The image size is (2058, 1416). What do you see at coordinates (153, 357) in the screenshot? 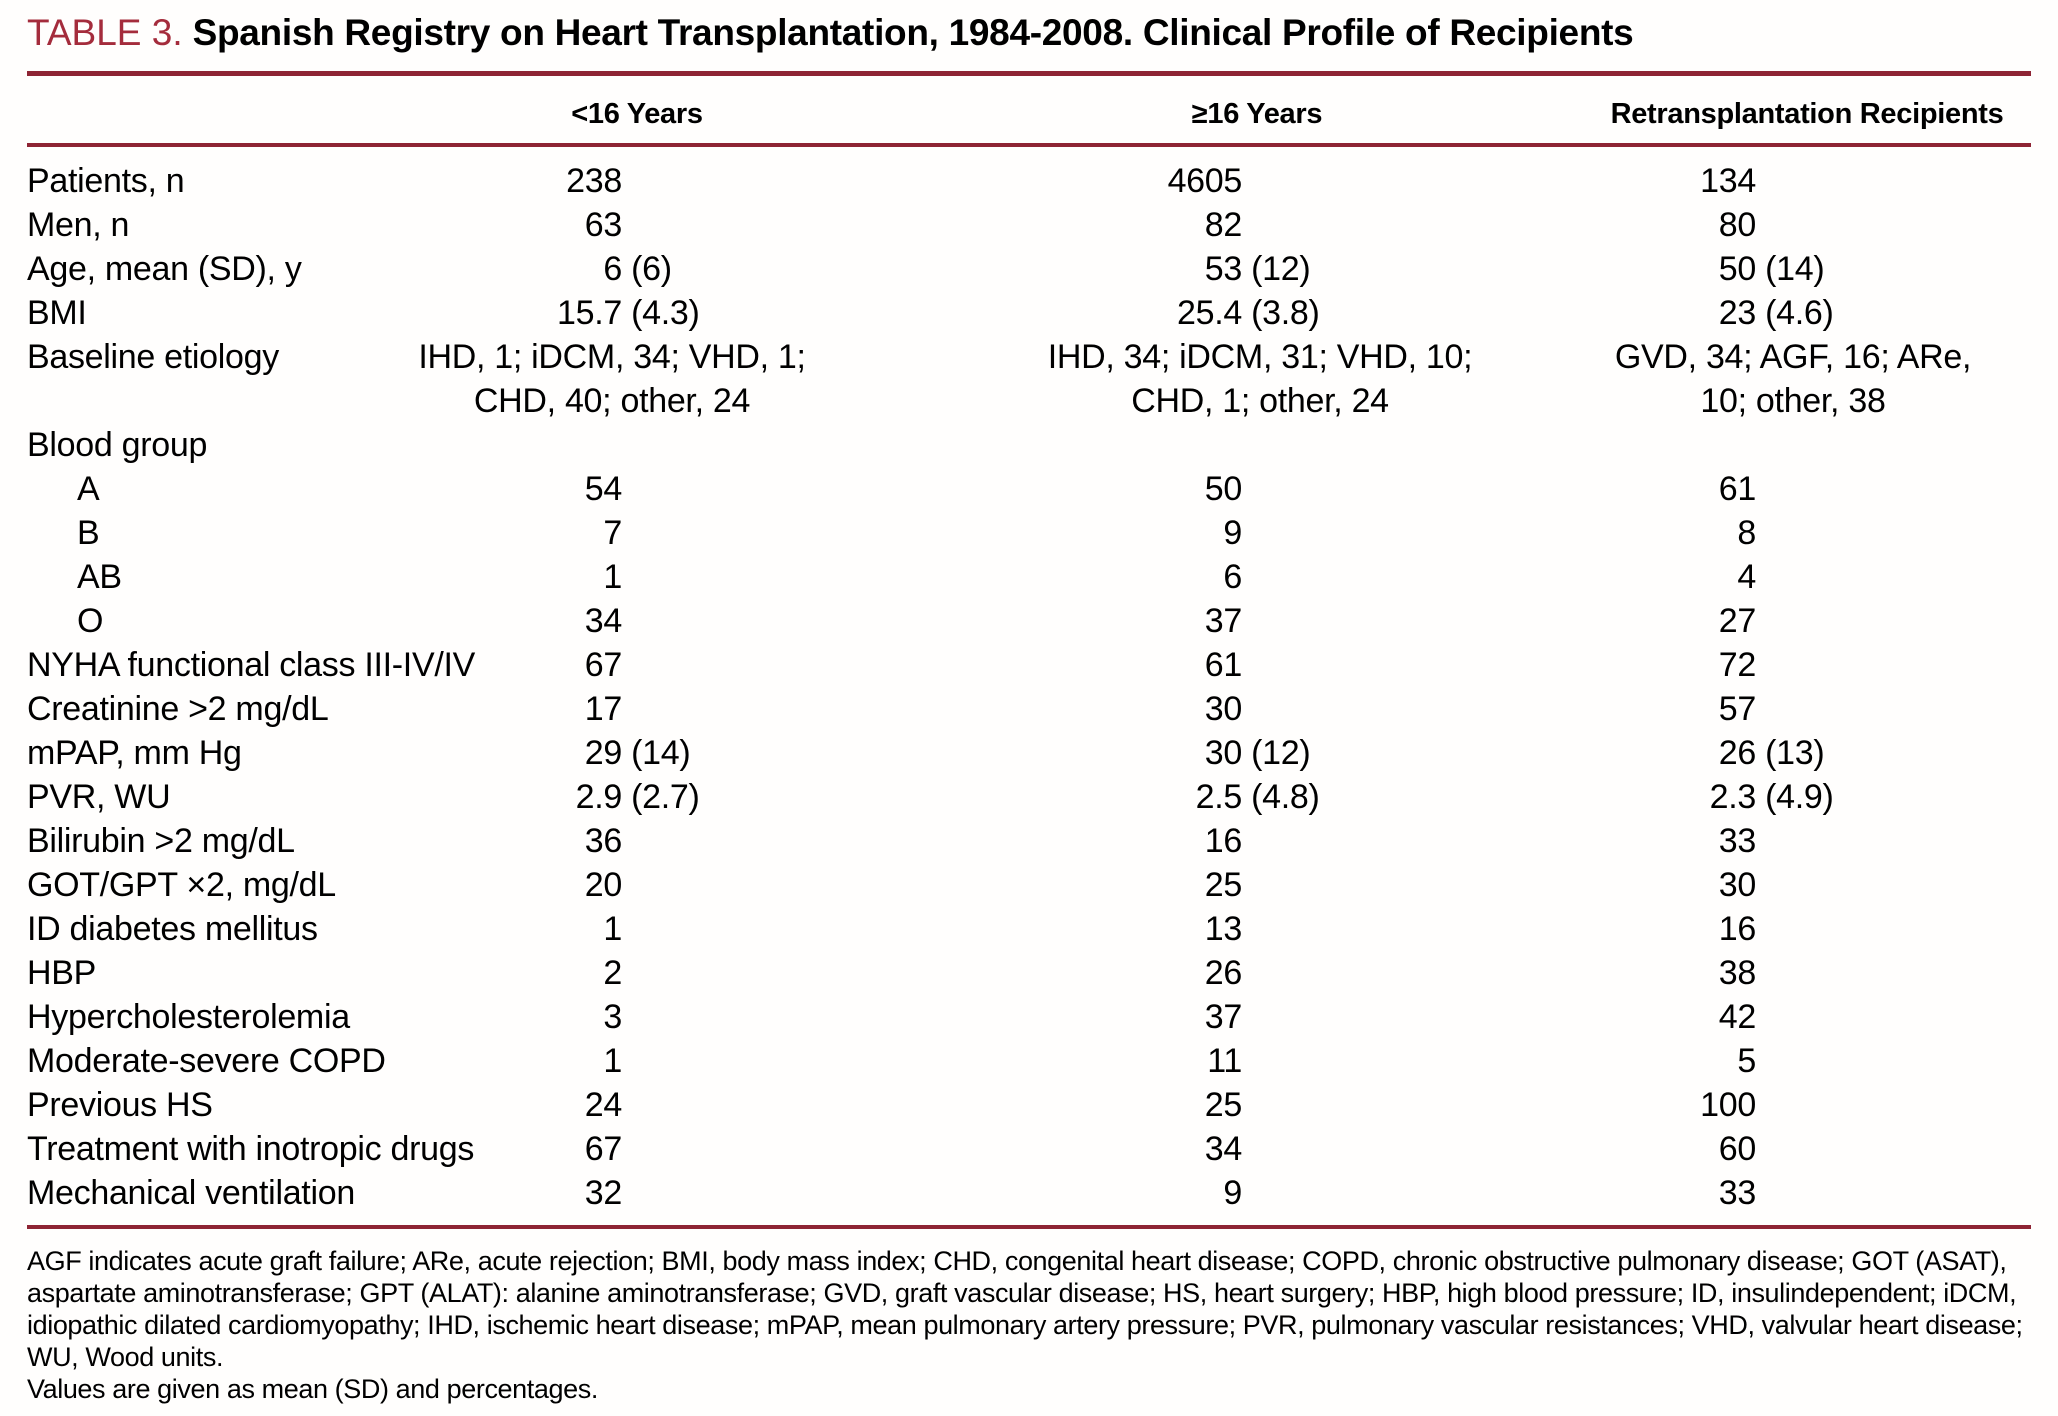
I see `row-label: Baseline etiology` at bounding box center [153, 357].